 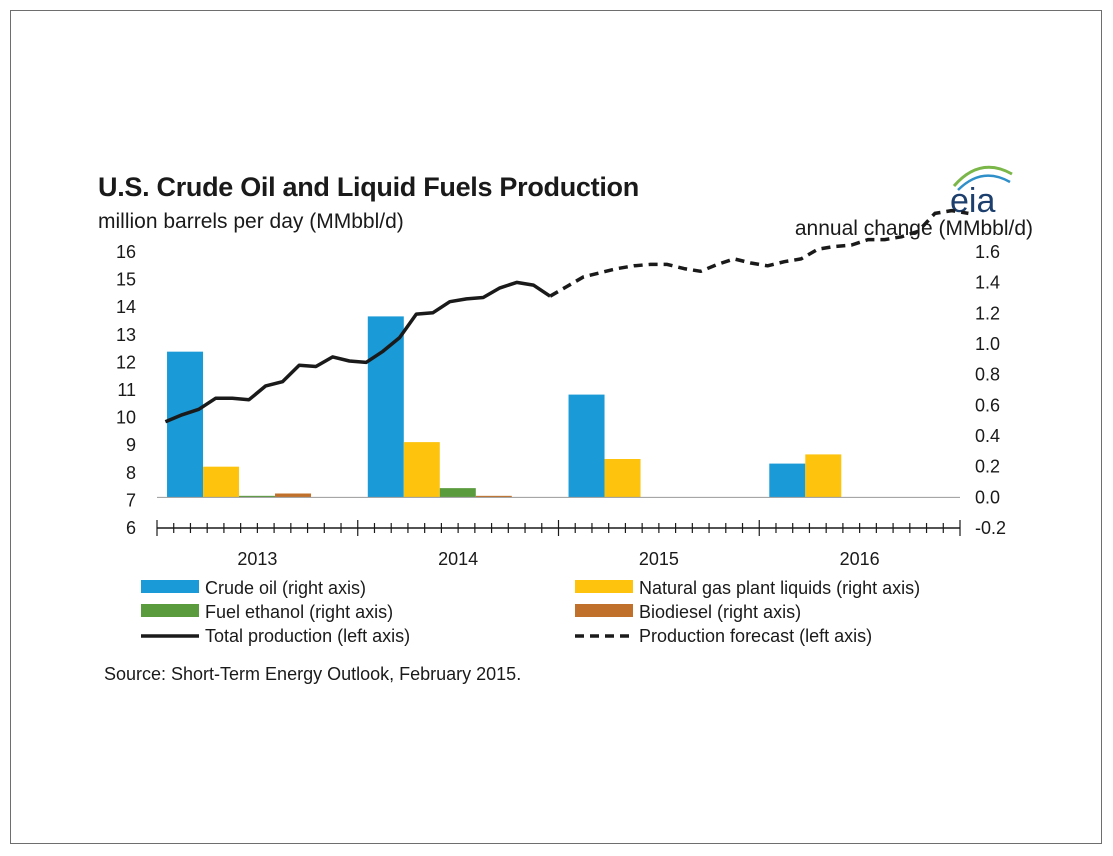 I want to click on legend-label: Natural gas plant liquids (right axis), so click(x=779, y=588).